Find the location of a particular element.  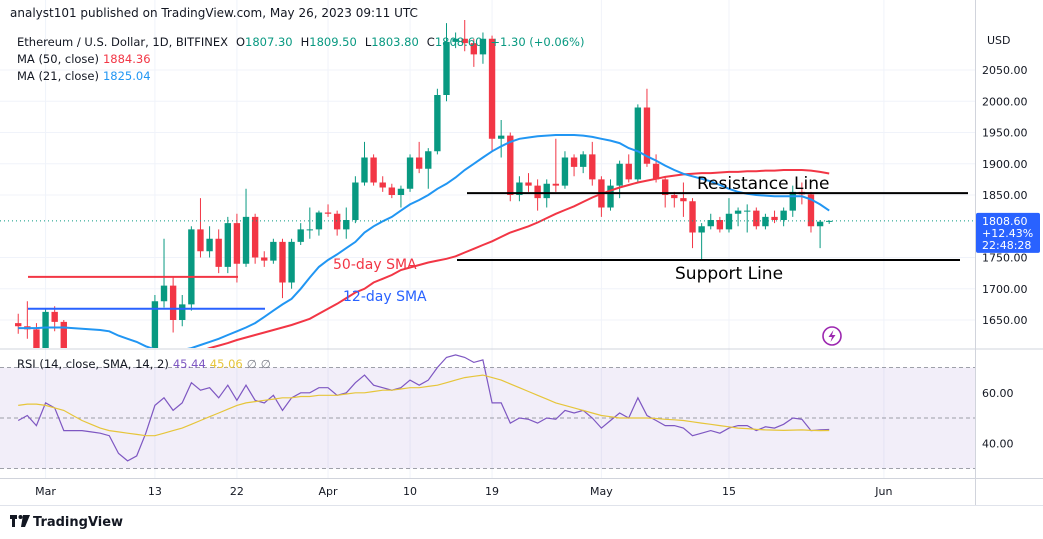

ma-item: MA (50, close) 1884.36 is located at coordinates (86, 59).